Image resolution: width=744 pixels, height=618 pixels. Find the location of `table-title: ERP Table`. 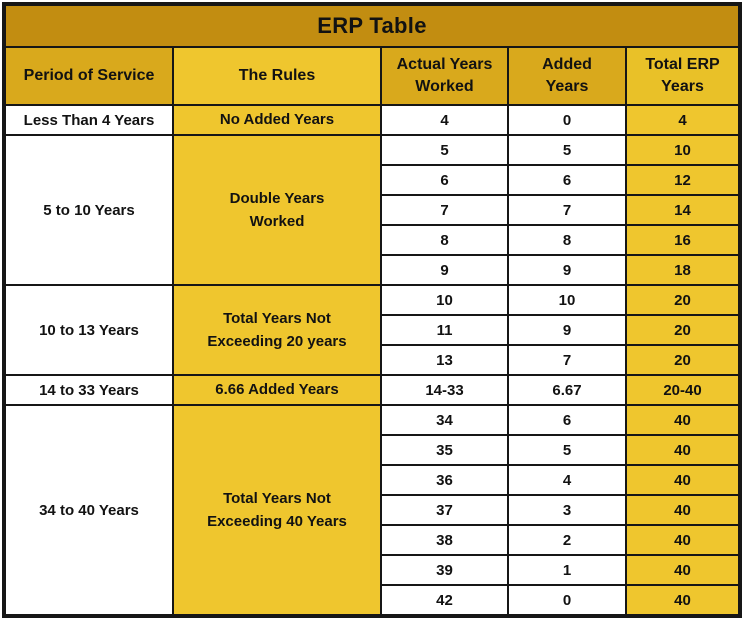

table-title: ERP Table is located at coordinates (372, 25).